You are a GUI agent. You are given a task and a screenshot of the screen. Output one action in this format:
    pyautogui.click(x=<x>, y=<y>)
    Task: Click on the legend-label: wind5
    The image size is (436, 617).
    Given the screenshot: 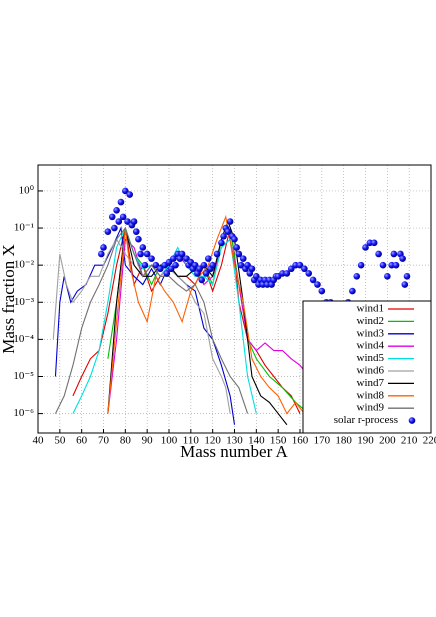 What is the action you would take?
    pyautogui.click(x=371, y=358)
    